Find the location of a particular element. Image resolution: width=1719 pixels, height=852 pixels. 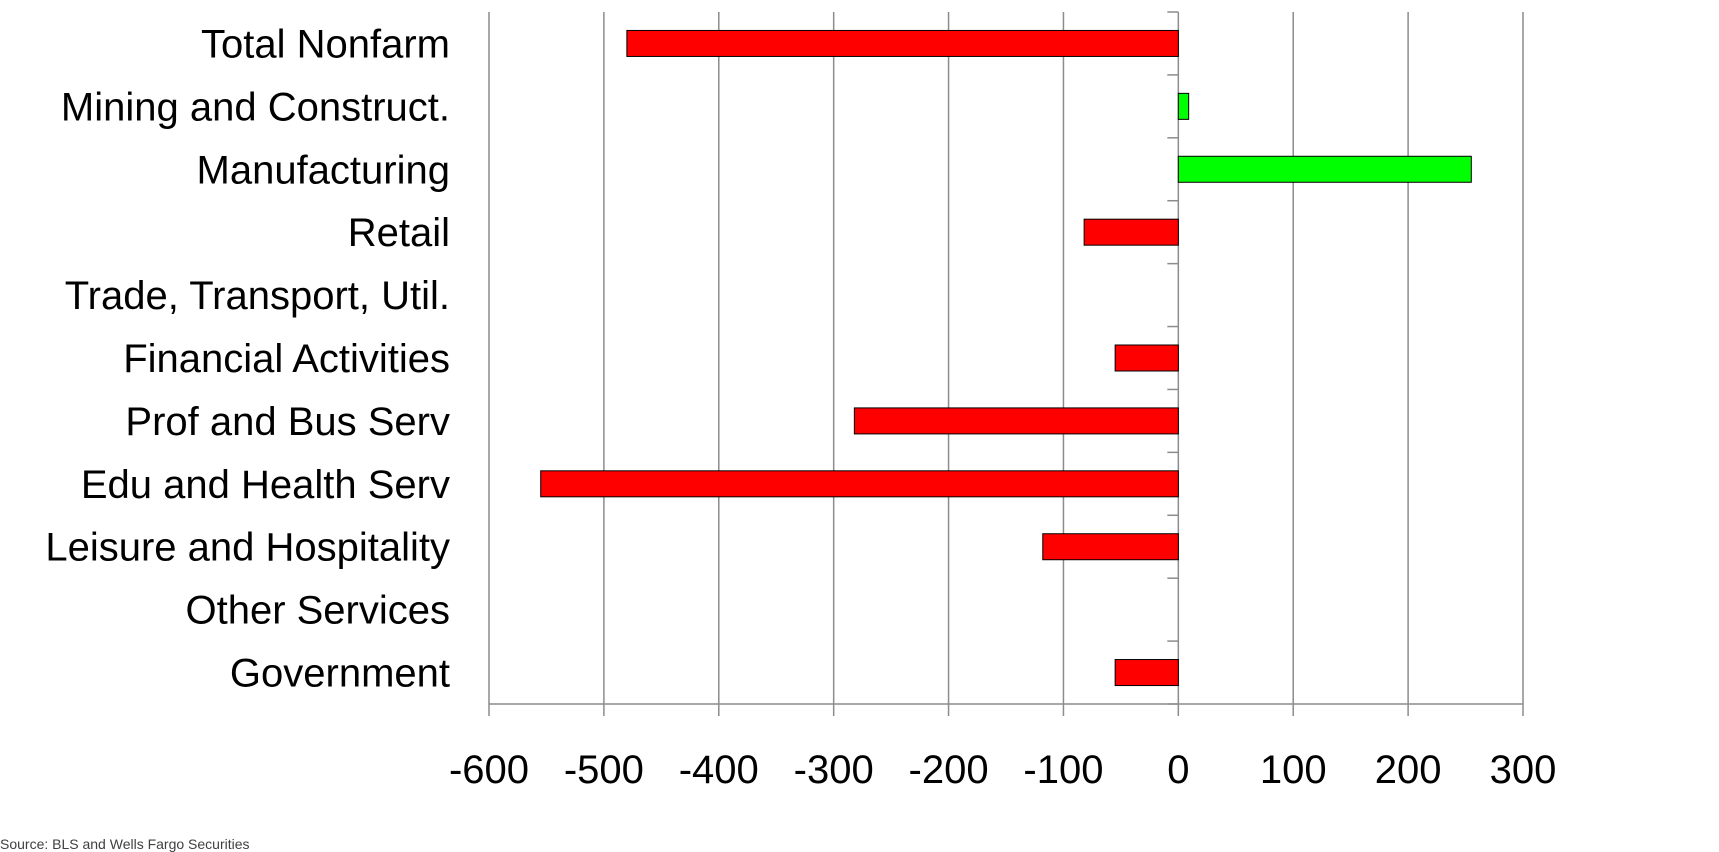

x-tick-label: 200 is located at coordinates (1408, 770).